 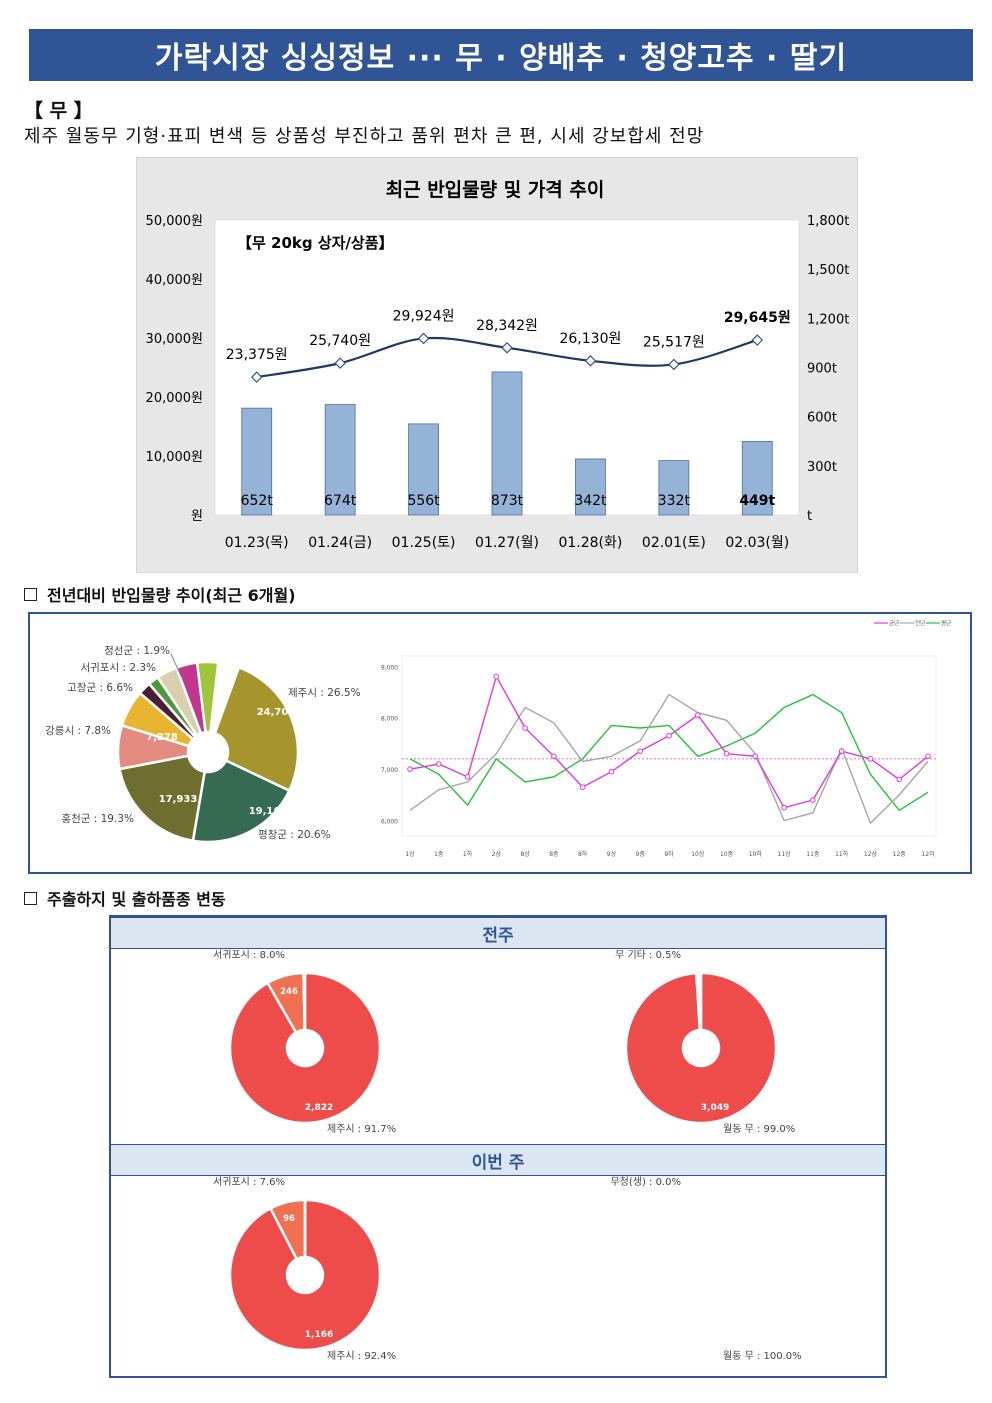 I want to click on x-tick-label: 02.01(토), so click(x=674, y=543).